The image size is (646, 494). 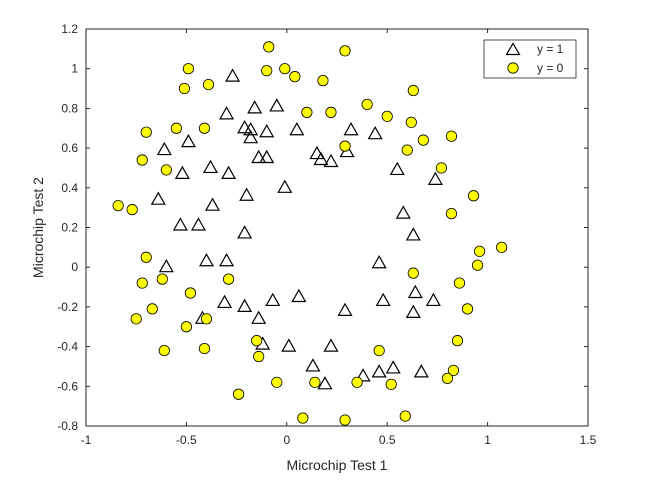 I want to click on x-tick-label: -0.5, so click(x=186, y=440).